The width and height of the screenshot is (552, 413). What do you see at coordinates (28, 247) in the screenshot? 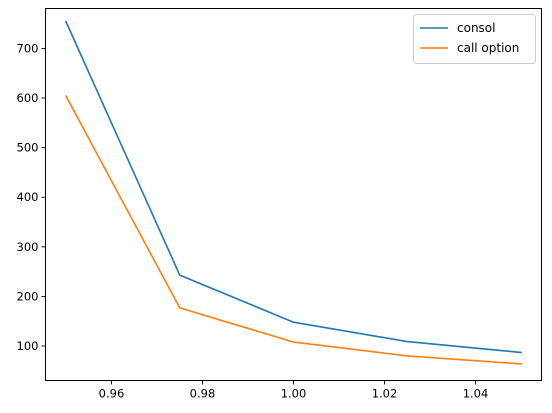
I see `y-tick-label: 300` at bounding box center [28, 247].